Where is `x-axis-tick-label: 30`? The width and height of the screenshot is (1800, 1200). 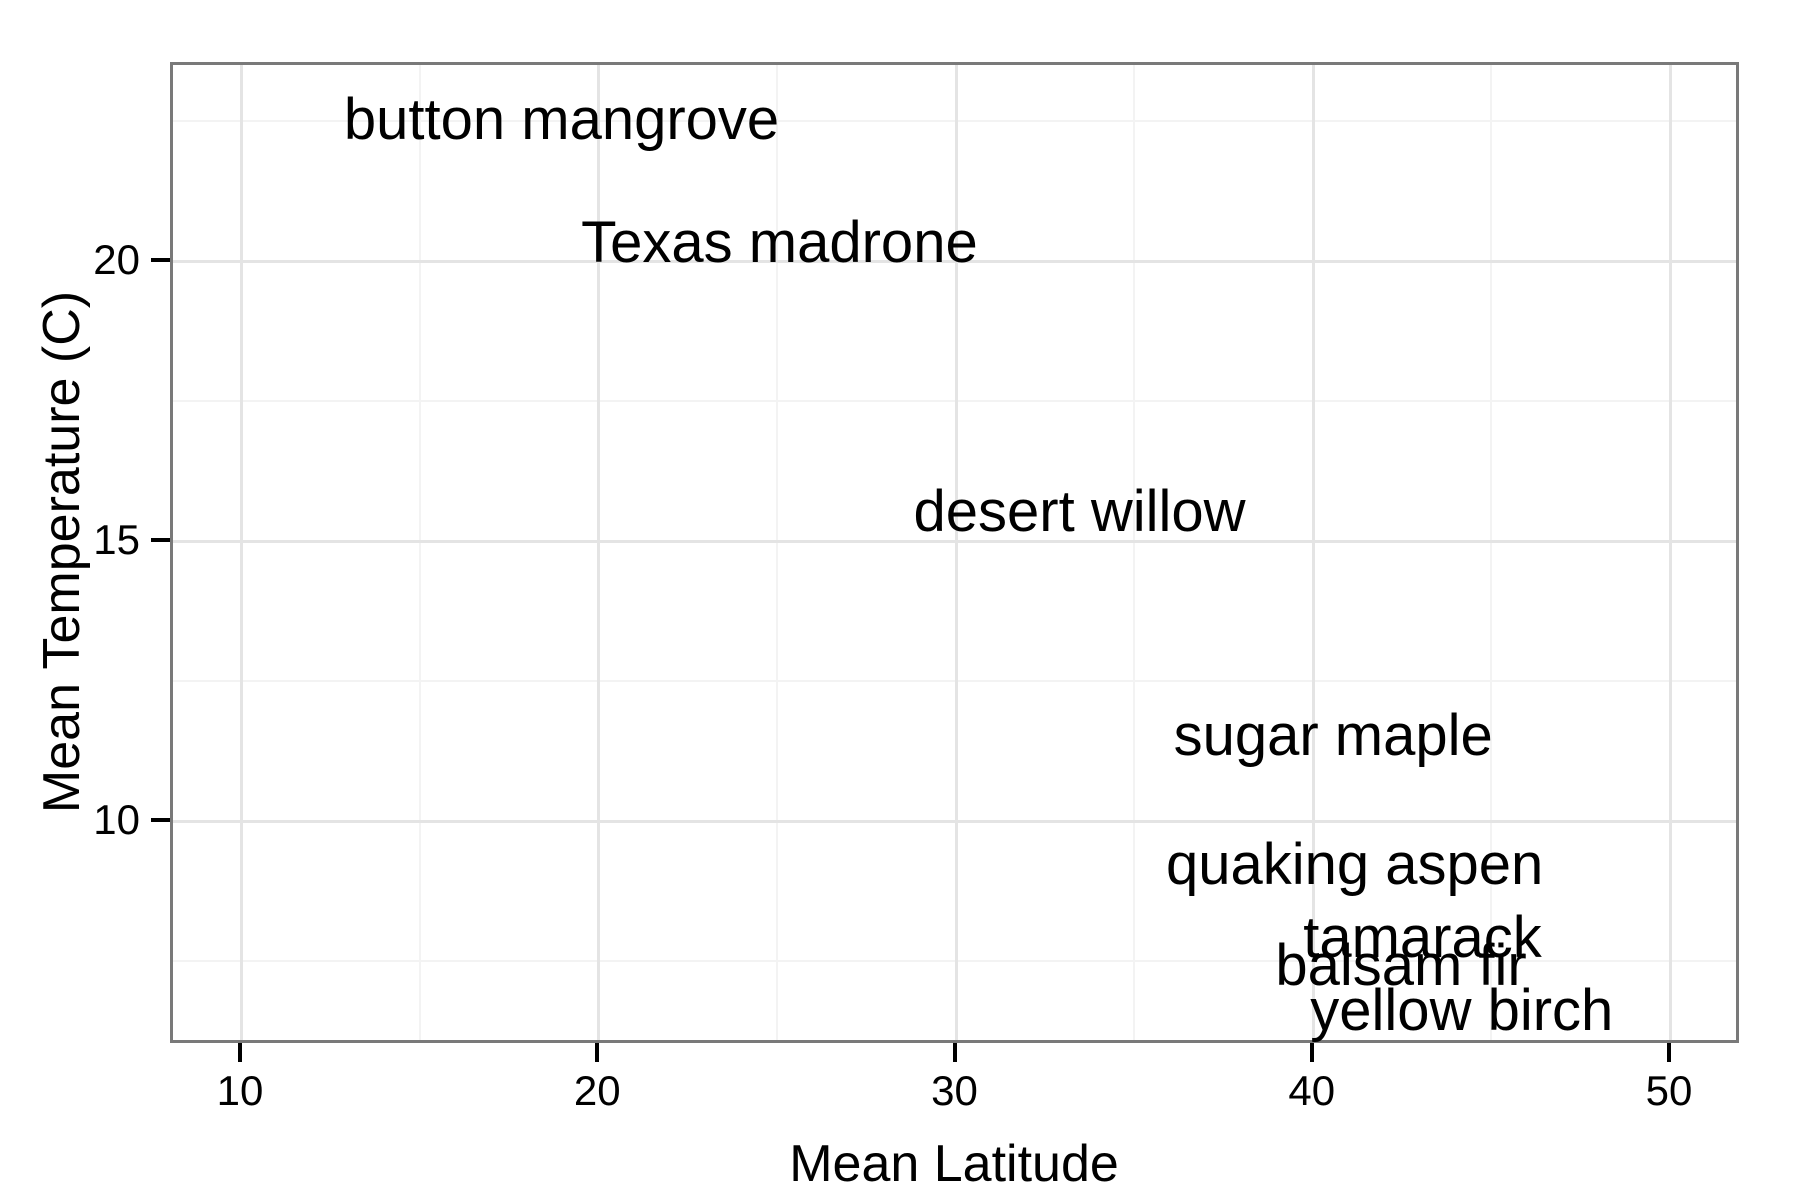 x-axis-tick-label: 30 is located at coordinates (954, 1090).